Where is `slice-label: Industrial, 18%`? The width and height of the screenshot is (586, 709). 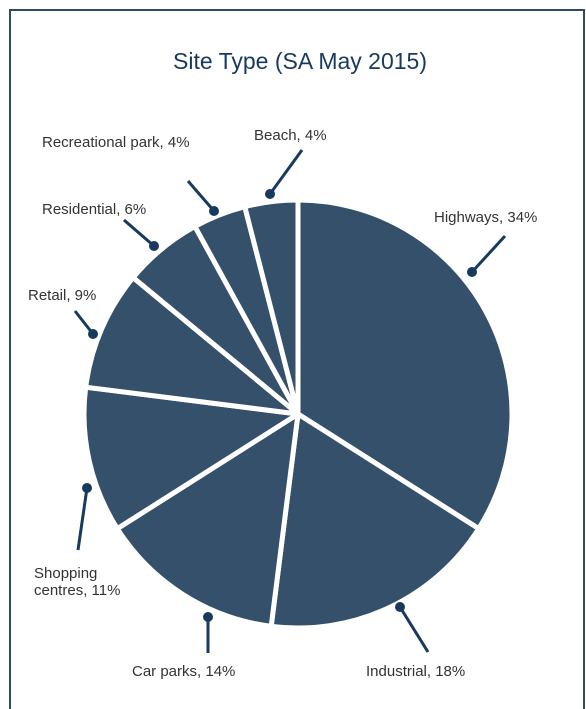 slice-label: Industrial, 18% is located at coordinates (415, 671).